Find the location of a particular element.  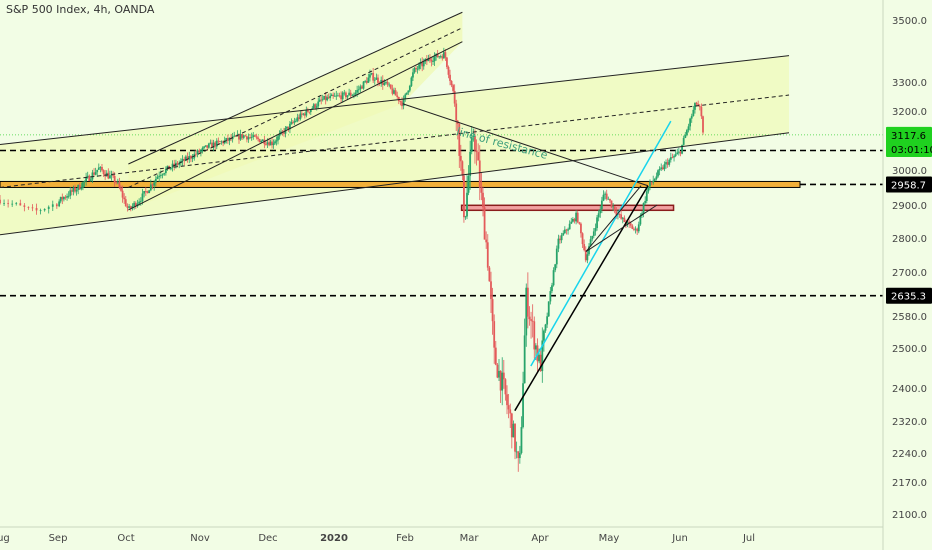

price-badge-text: 2958.7 is located at coordinates (908, 185).